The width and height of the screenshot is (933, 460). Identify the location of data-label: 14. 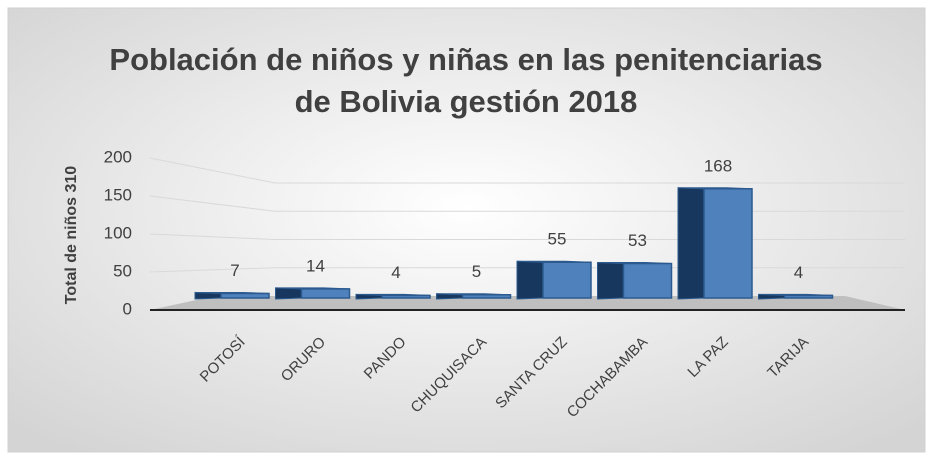
(315, 265).